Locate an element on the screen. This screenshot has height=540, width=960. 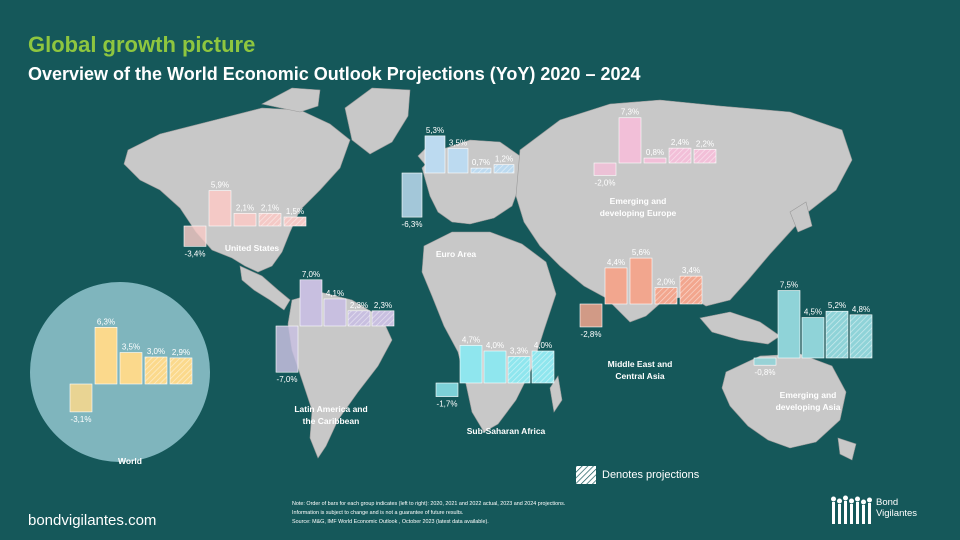
latin-america-and-the-caribbean-bar-5-projection-hatch is located at coordinates (383, 318).